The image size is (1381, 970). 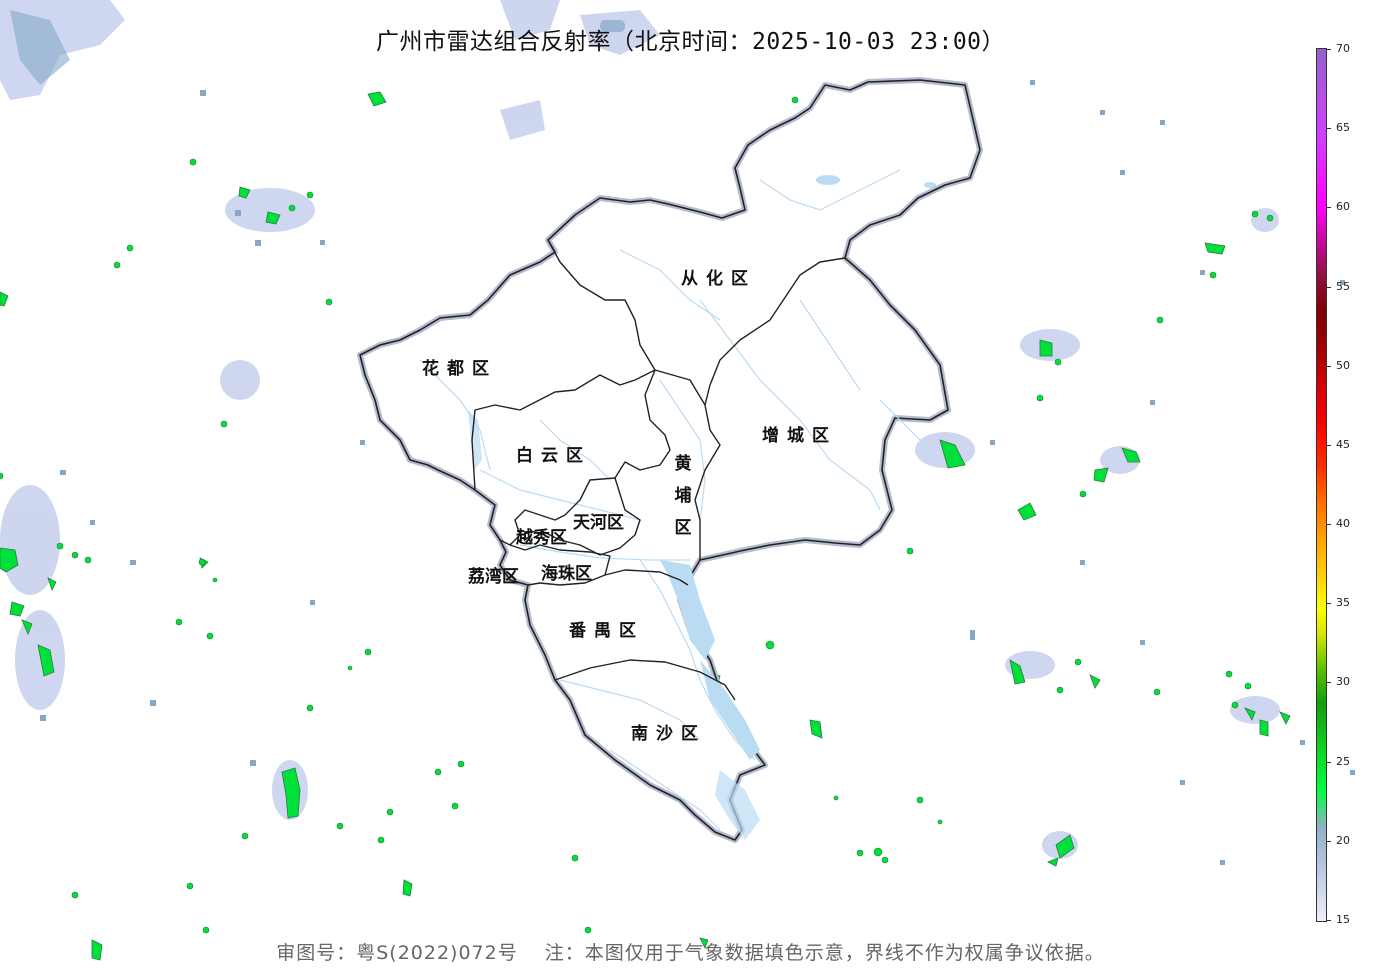 What do you see at coordinates (566, 574) in the screenshot?
I see `district-label-haizhu: 海珠区` at bounding box center [566, 574].